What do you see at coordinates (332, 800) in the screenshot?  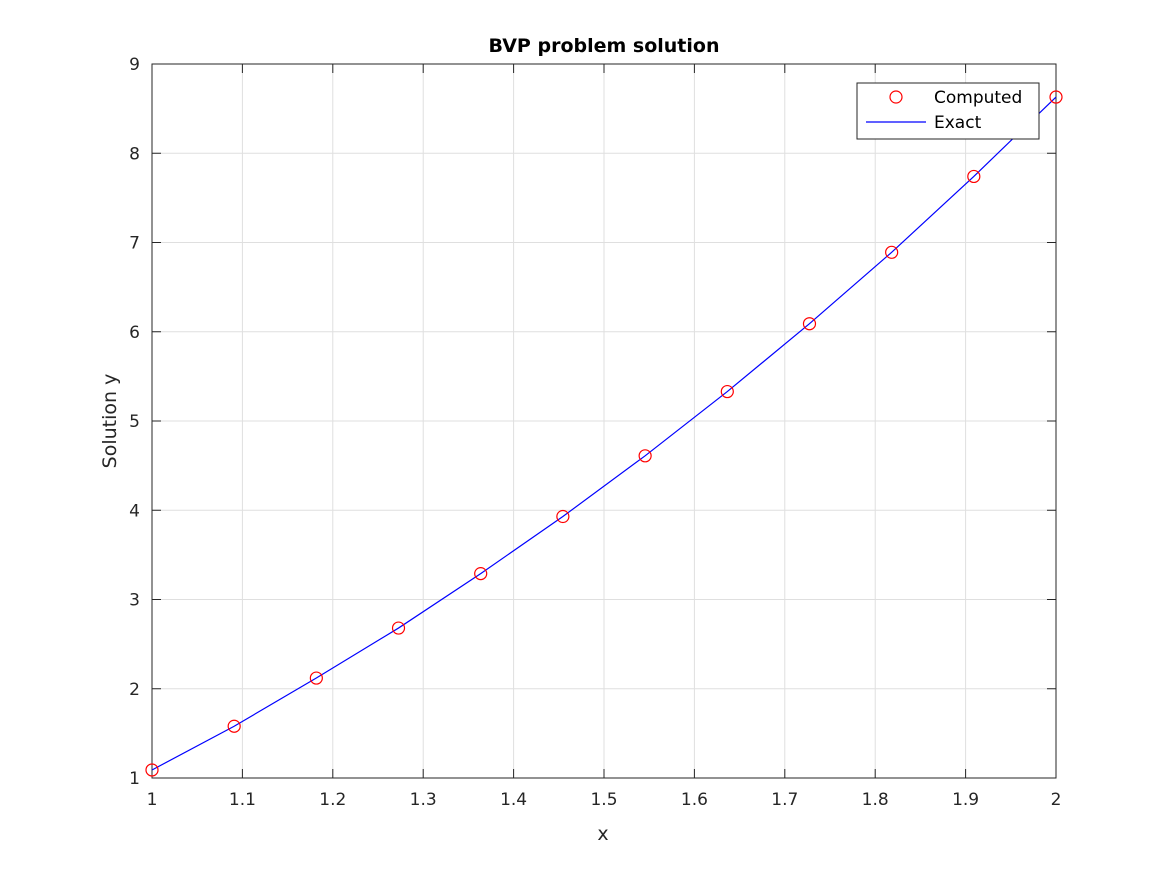 I see `x-tick-label: 1.2` at bounding box center [332, 800].